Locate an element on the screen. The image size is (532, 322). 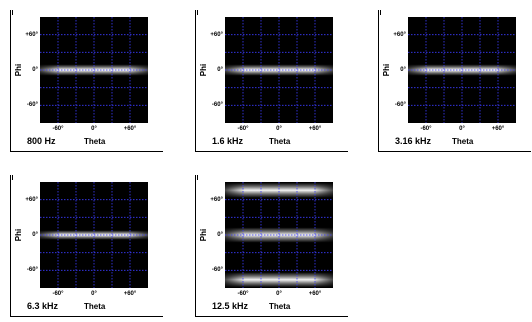
frequency-label: 3.16 kHz is located at coordinates (413, 141).